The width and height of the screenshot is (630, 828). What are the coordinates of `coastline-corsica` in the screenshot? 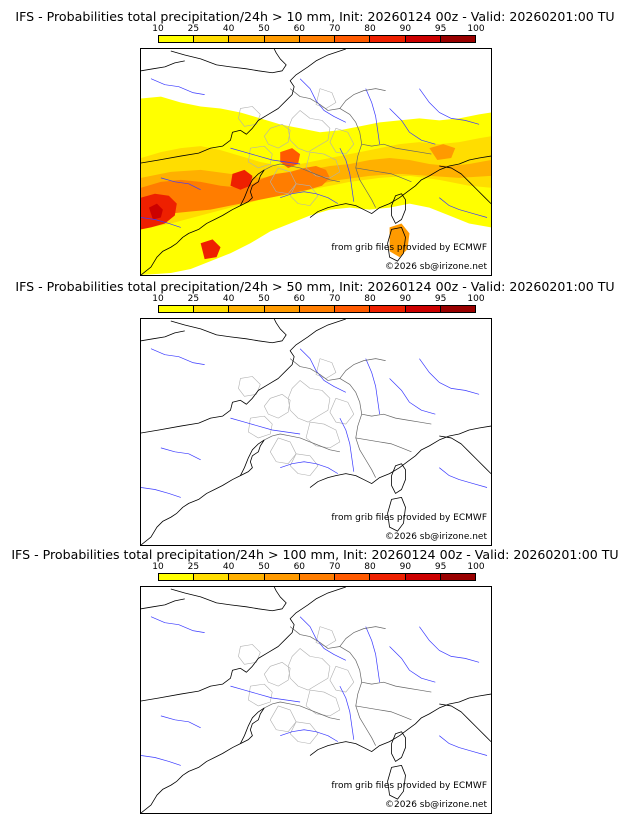 It's located at (398, 746).